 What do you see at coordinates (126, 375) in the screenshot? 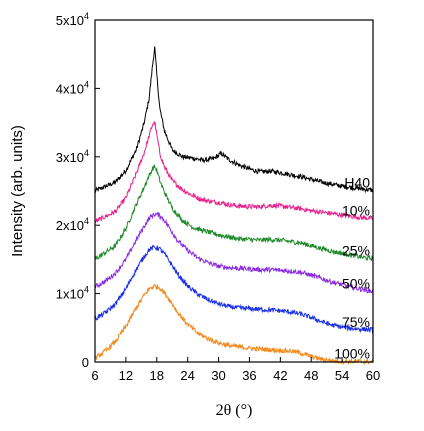
I see `x-tick-label: 12` at bounding box center [126, 375].